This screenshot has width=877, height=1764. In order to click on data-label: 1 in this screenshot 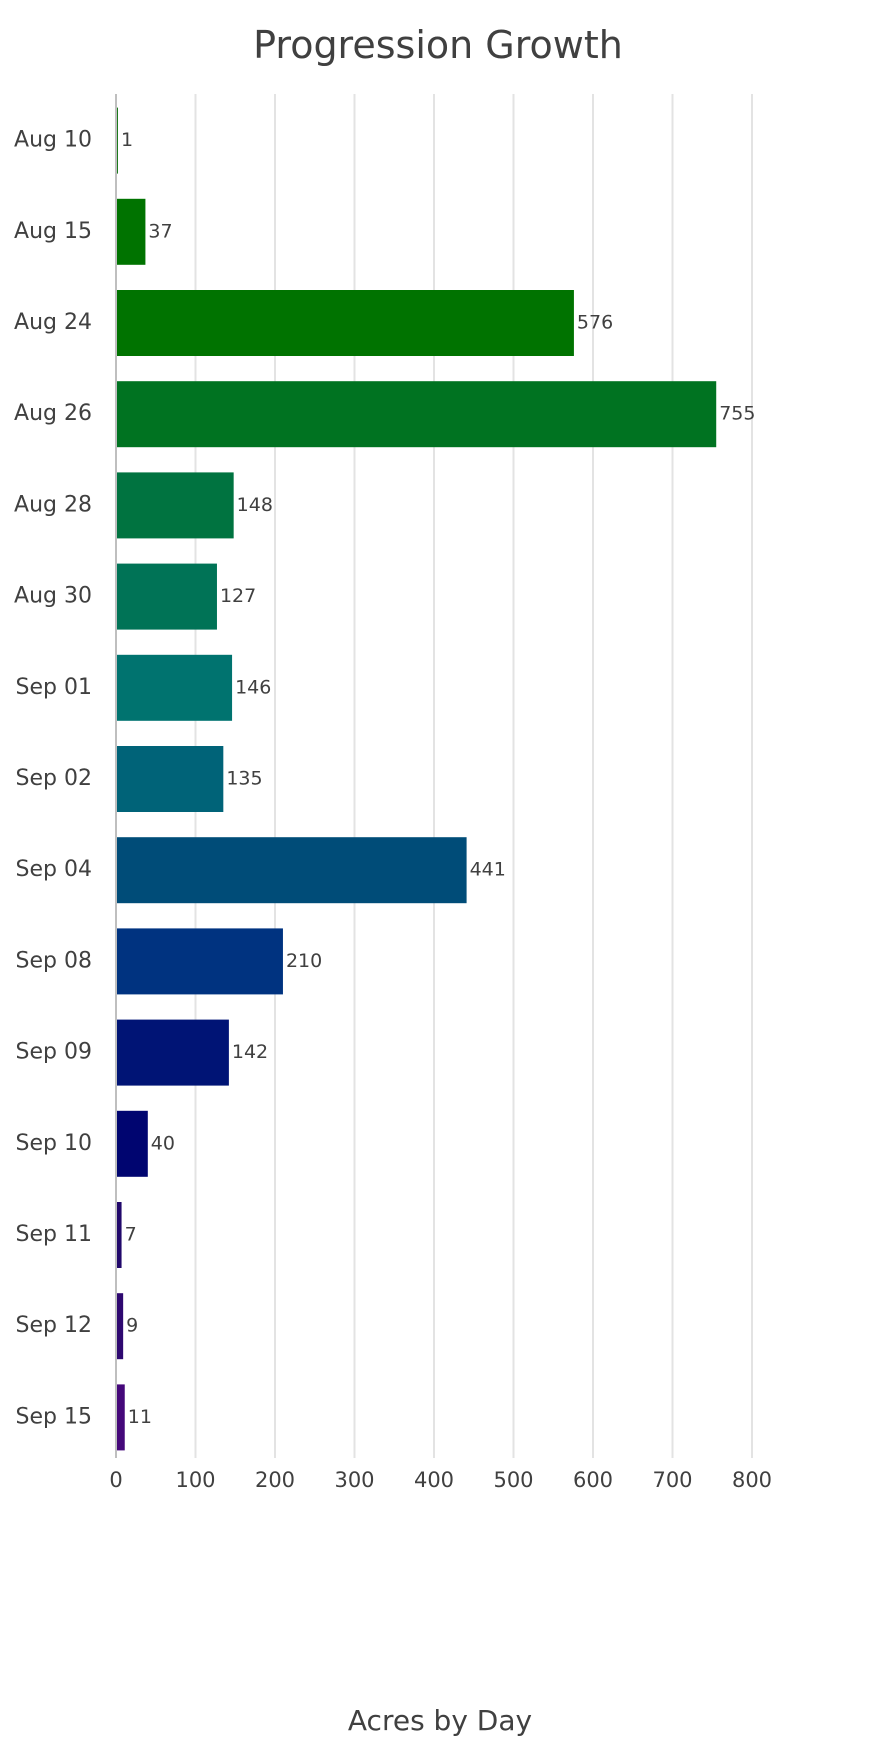, I will do `click(127, 140)`.